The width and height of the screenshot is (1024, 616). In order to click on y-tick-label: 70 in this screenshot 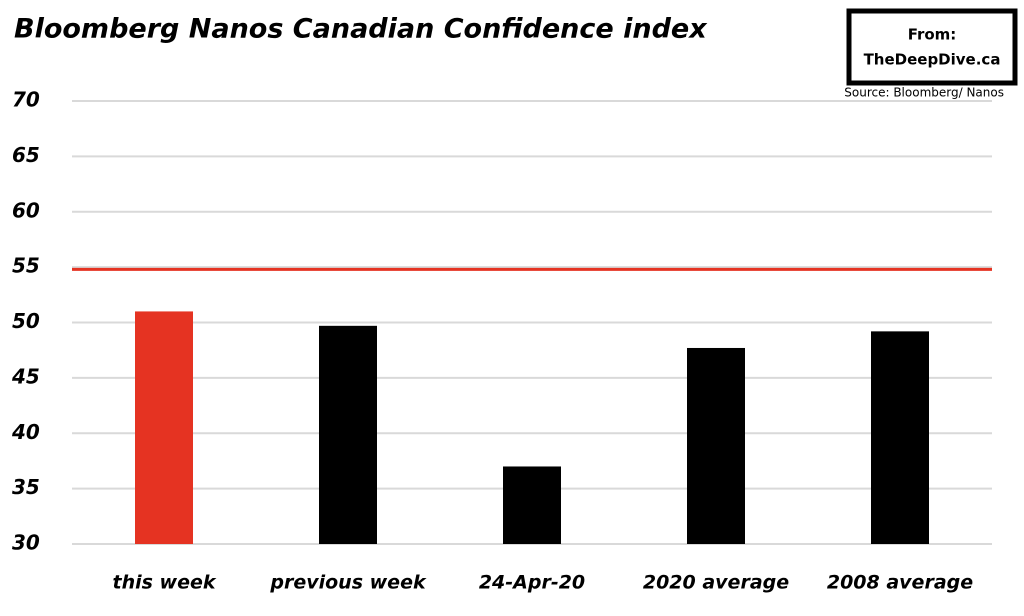, I will do `click(26, 100)`.